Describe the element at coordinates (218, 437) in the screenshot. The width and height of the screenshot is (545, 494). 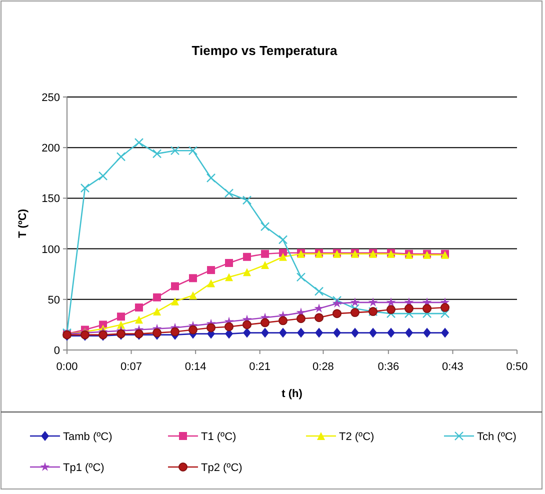
I see `legend-label: T1 (ºC)` at that location.